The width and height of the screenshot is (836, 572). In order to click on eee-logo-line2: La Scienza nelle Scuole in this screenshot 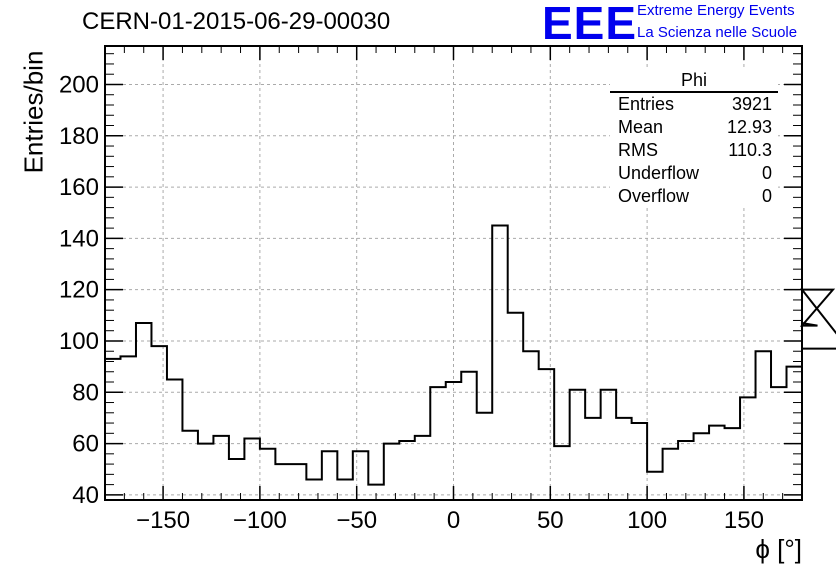, I will do `click(717, 32)`.